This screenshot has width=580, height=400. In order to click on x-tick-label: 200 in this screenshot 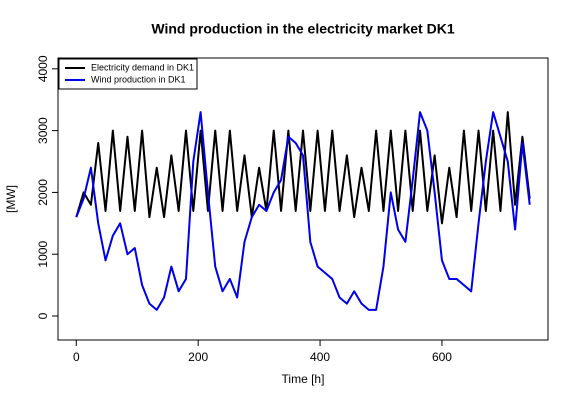, I will do `click(198, 357)`.